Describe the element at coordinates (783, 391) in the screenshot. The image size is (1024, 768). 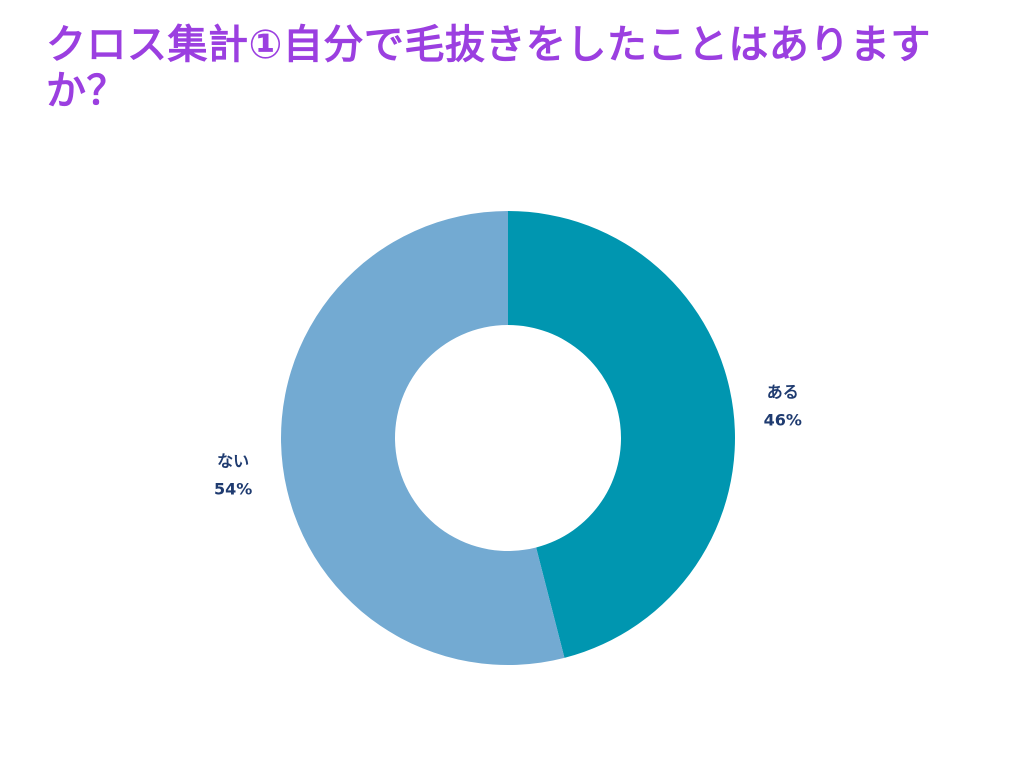
I see `slice-name: ある` at that location.